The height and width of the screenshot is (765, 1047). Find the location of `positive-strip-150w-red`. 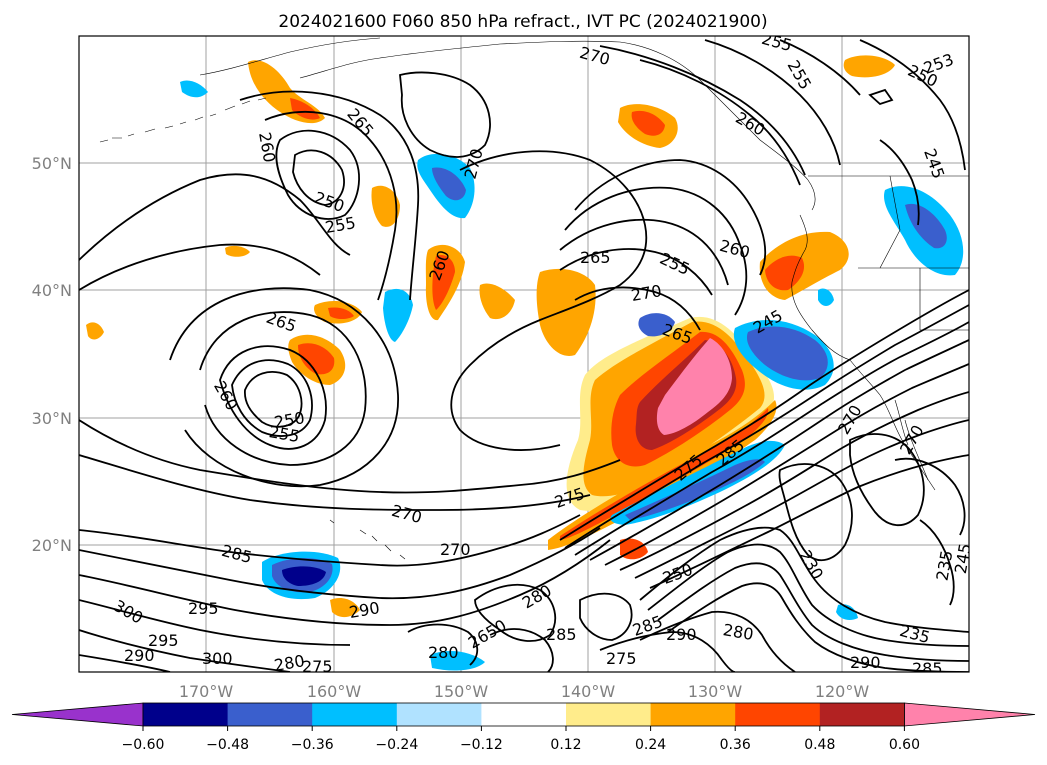

positive-strip-150w-red is located at coordinates (443, 282).